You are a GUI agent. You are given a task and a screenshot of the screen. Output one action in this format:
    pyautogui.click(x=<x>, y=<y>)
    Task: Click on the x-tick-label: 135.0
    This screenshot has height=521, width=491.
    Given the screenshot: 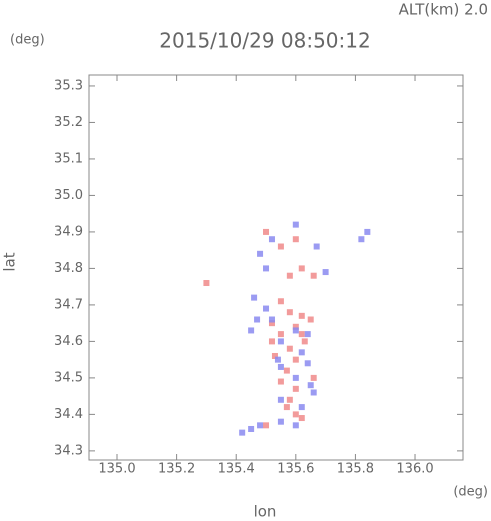 What is the action you would take?
    pyautogui.click(x=116, y=469)
    